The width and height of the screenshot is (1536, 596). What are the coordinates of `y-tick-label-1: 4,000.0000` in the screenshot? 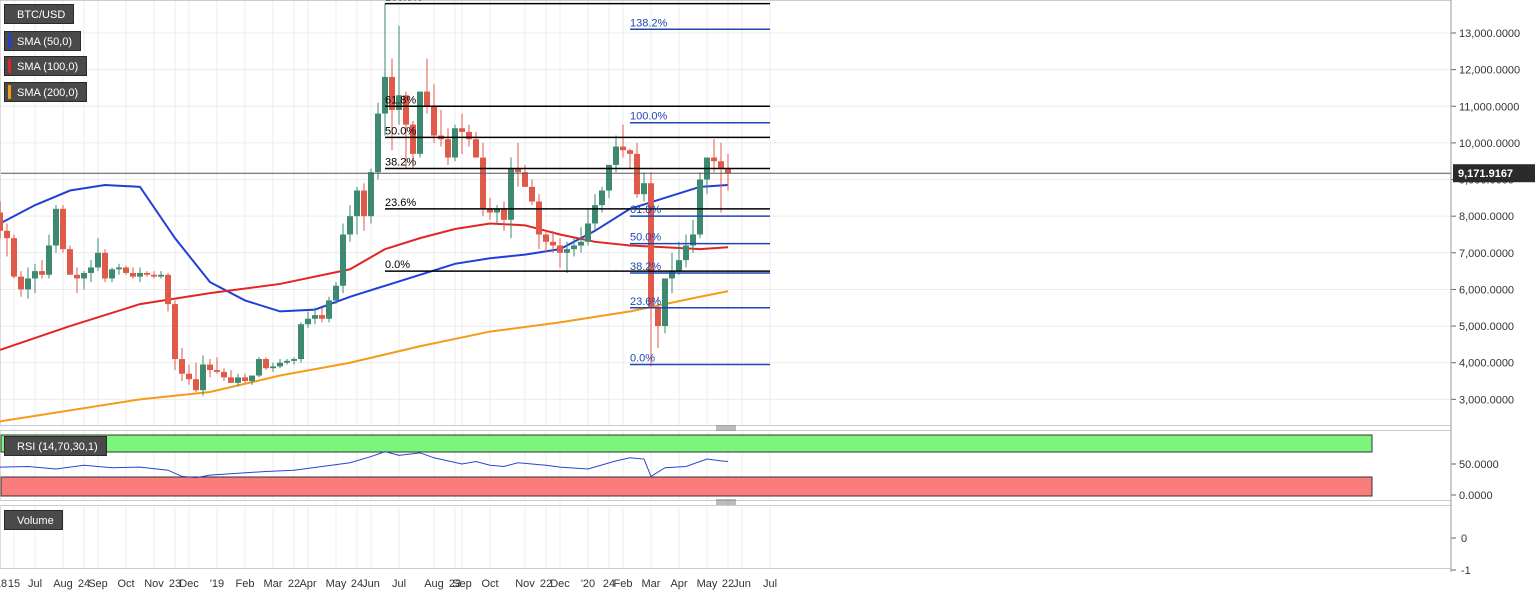 It's located at (1486, 364).